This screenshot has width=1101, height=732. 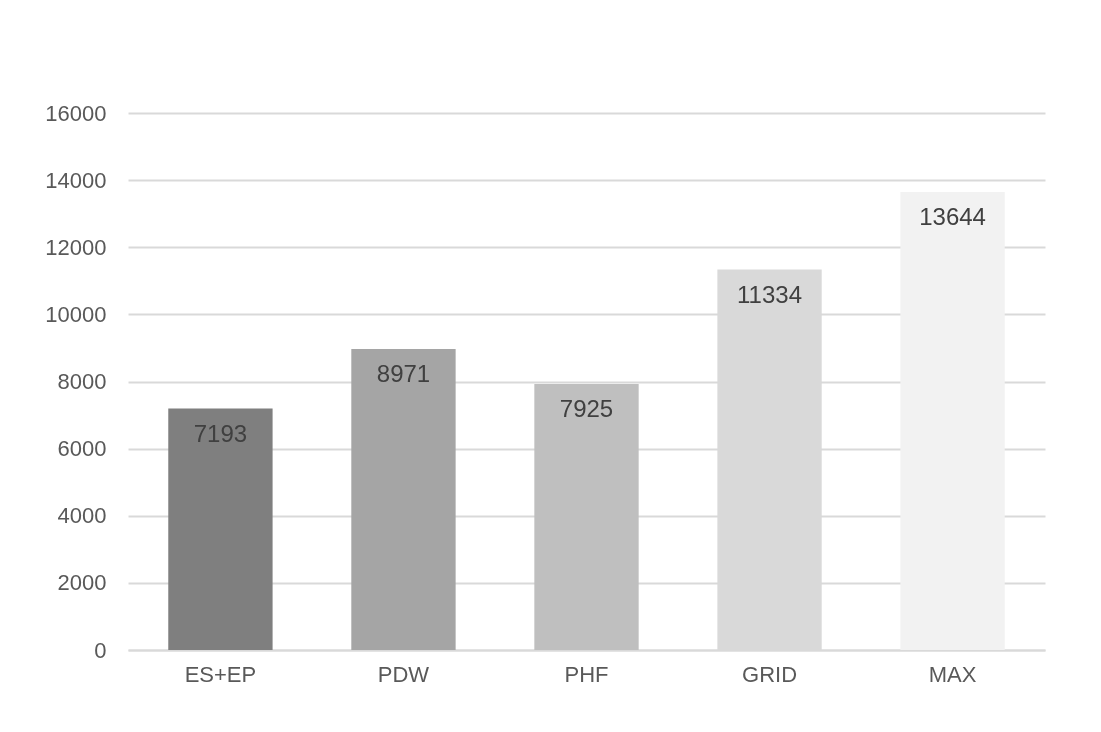 I want to click on y-tick-label: 16000, so click(x=76, y=113).